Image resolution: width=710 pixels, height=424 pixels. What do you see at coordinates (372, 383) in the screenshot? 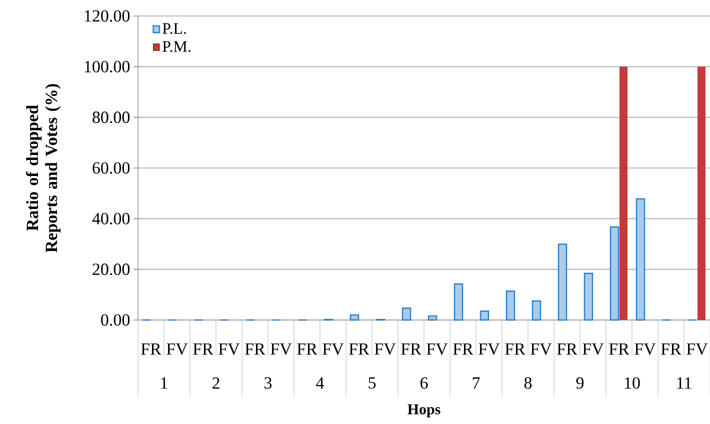
I see `text: 5` at bounding box center [372, 383].